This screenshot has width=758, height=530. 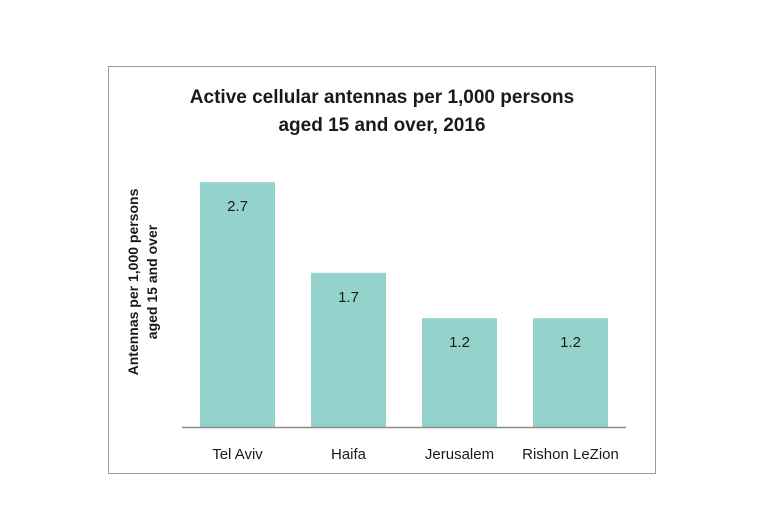 What do you see at coordinates (237, 206) in the screenshot?
I see `data-label-0: 2.7` at bounding box center [237, 206].